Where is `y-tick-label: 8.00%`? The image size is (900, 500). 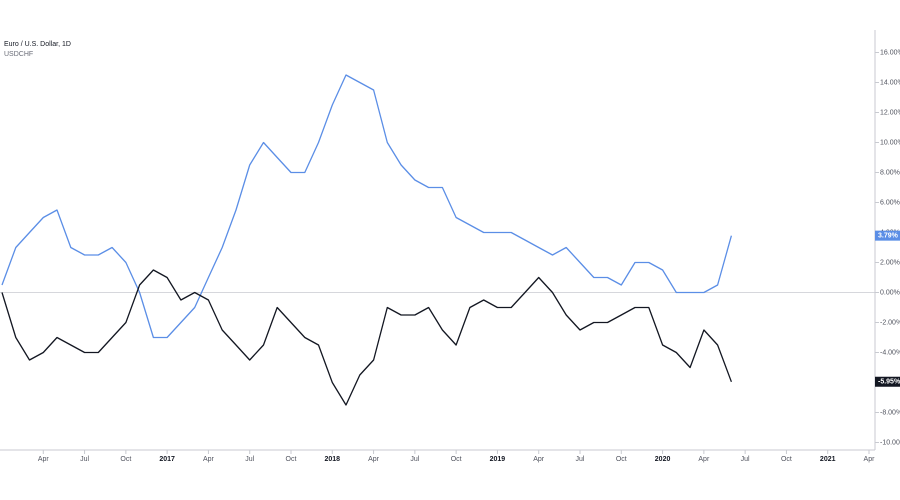 y-tick-label: 8.00% is located at coordinates (890, 172).